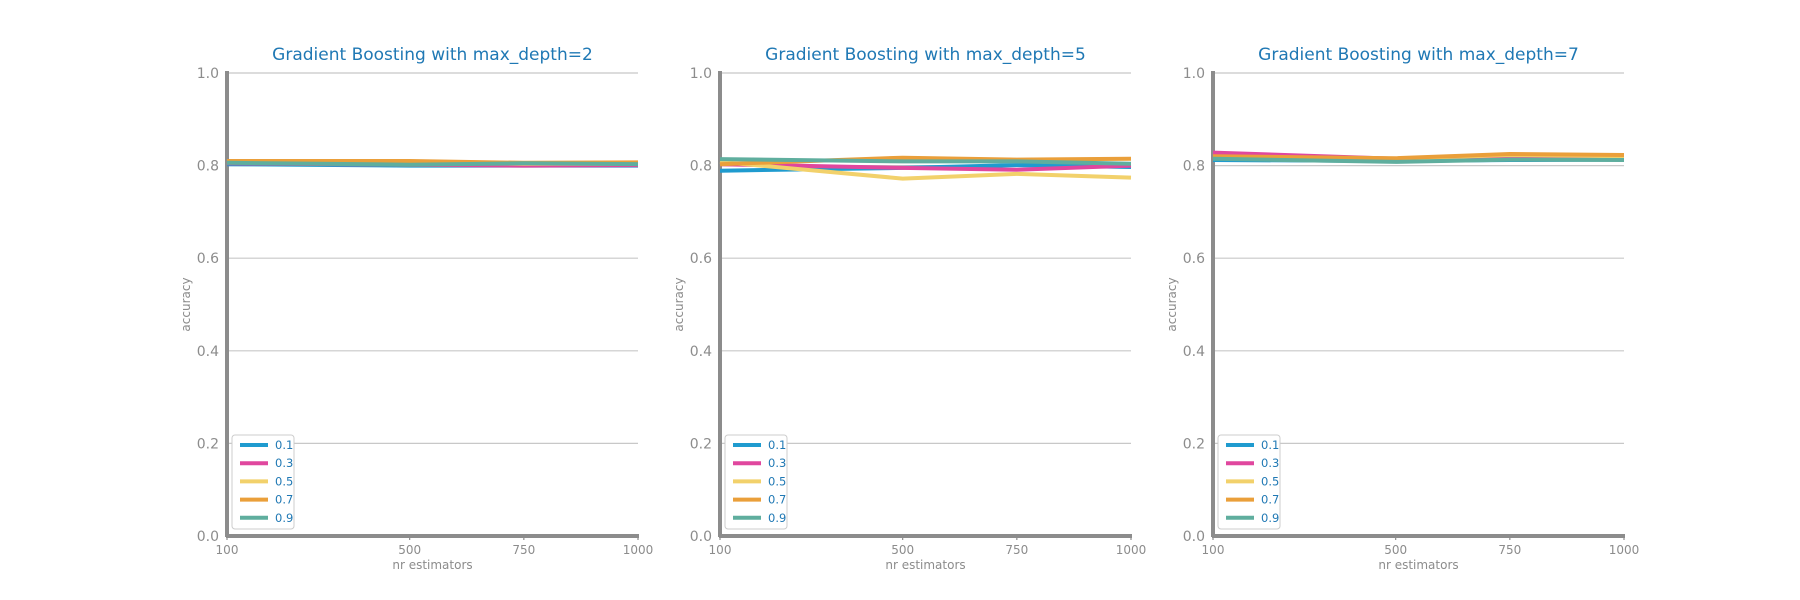 The width and height of the screenshot is (1800, 600). What do you see at coordinates (432, 55) in the screenshot?
I see `chart-title: Gradient Boosting with max_depth=2` at bounding box center [432, 55].